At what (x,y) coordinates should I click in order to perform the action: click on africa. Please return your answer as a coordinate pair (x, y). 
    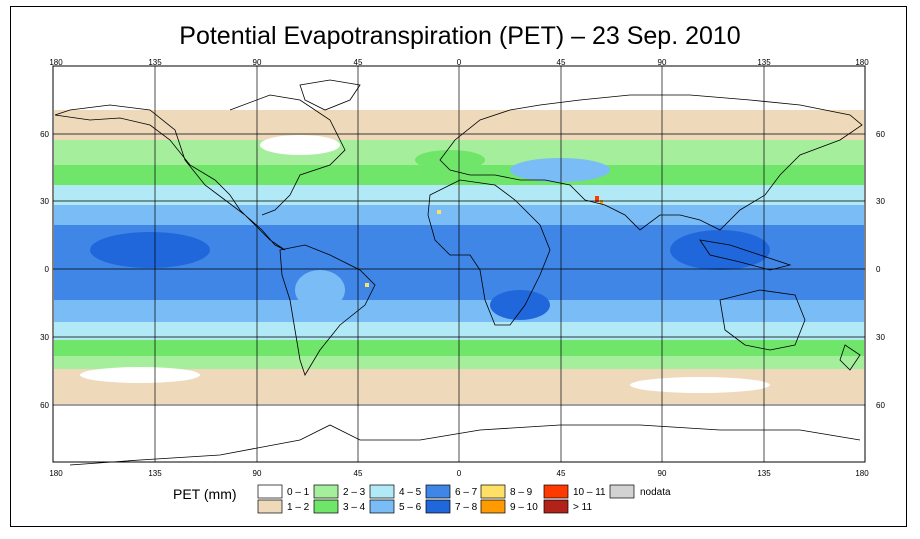
    Looking at the image, I should click on (489, 252).